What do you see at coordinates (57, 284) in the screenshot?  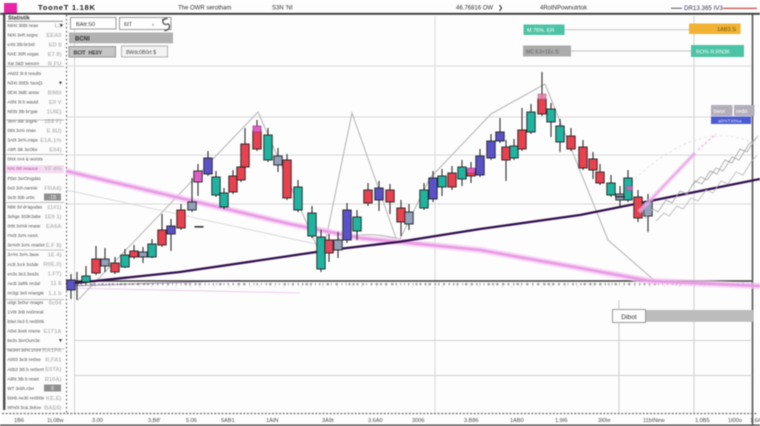 I see `svg-text: 11 8` at bounding box center [57, 284].